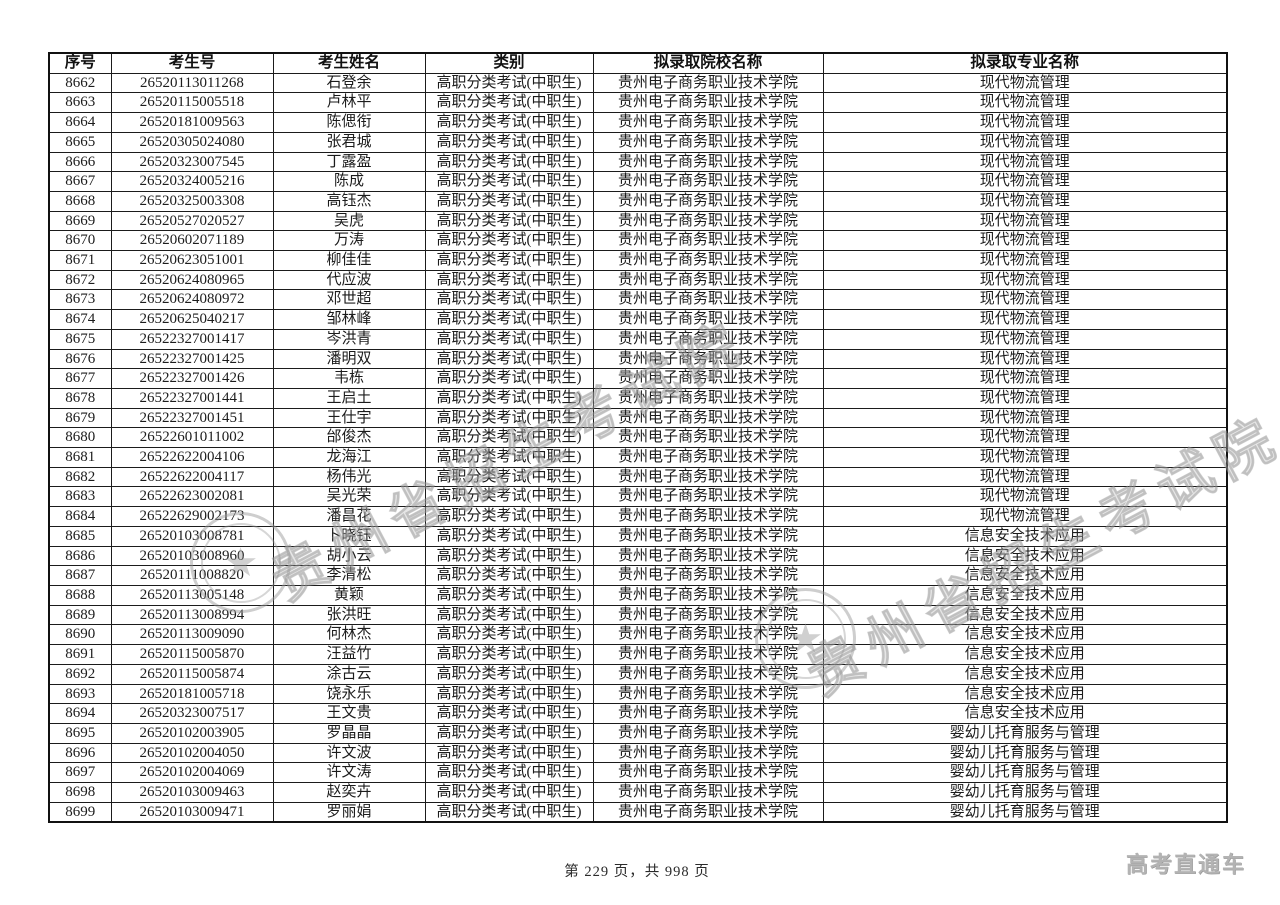 Image resolution: width=1280 pixels, height=905 pixels. I want to click on cell: 许文涛, so click(349, 773).